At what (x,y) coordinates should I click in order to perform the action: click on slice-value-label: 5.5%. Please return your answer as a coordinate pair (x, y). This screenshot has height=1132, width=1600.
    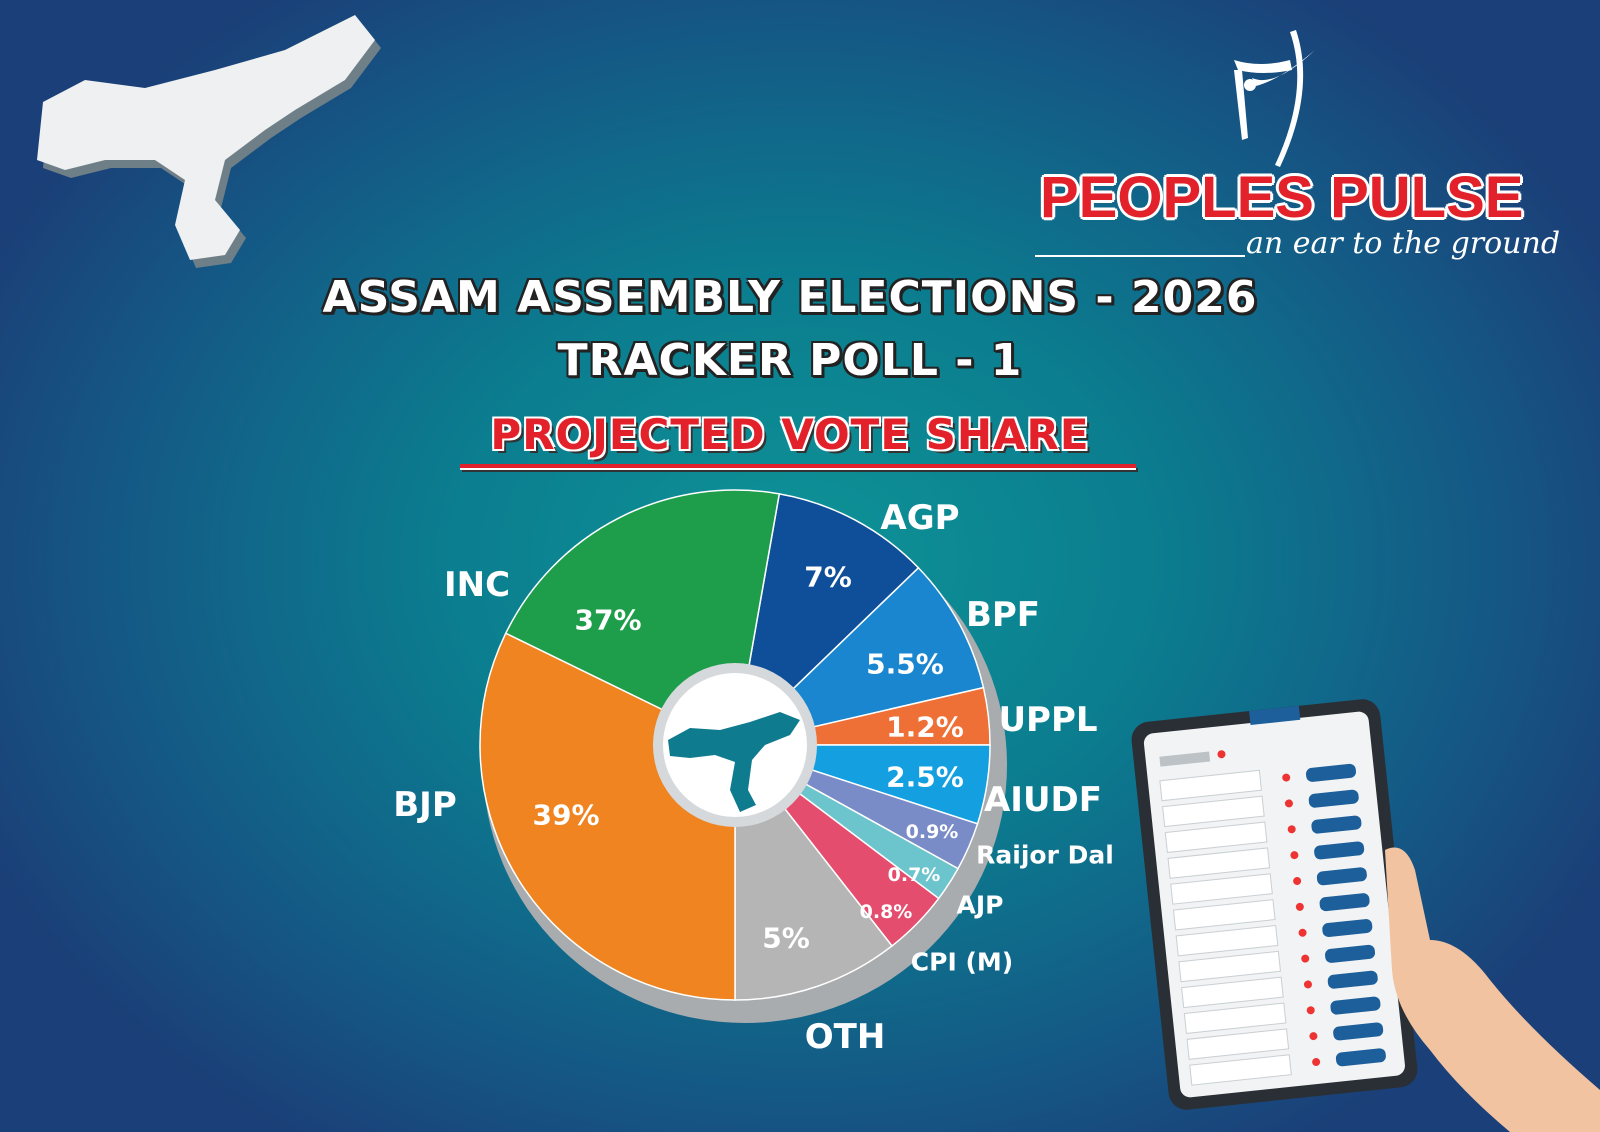
    Looking at the image, I should click on (905, 664).